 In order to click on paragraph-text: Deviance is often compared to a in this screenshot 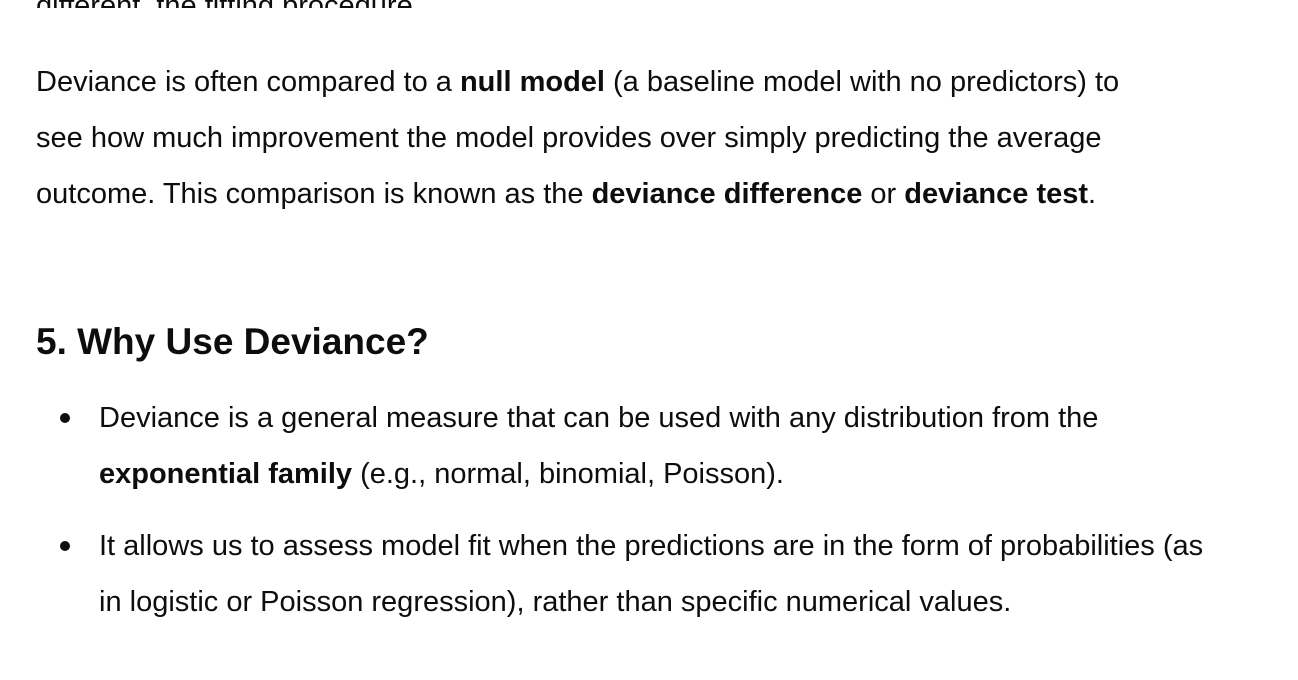, I will do `click(248, 82)`.